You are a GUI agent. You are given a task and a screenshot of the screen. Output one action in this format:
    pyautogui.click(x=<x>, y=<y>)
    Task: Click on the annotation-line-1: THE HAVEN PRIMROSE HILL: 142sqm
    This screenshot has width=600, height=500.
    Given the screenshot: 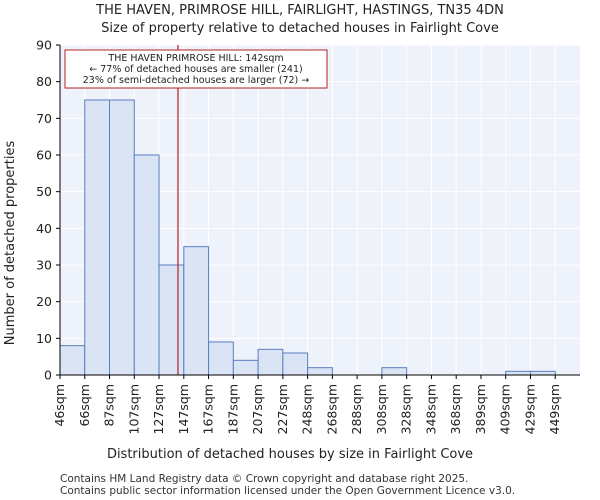 What is the action you would take?
    pyautogui.click(x=195, y=58)
    